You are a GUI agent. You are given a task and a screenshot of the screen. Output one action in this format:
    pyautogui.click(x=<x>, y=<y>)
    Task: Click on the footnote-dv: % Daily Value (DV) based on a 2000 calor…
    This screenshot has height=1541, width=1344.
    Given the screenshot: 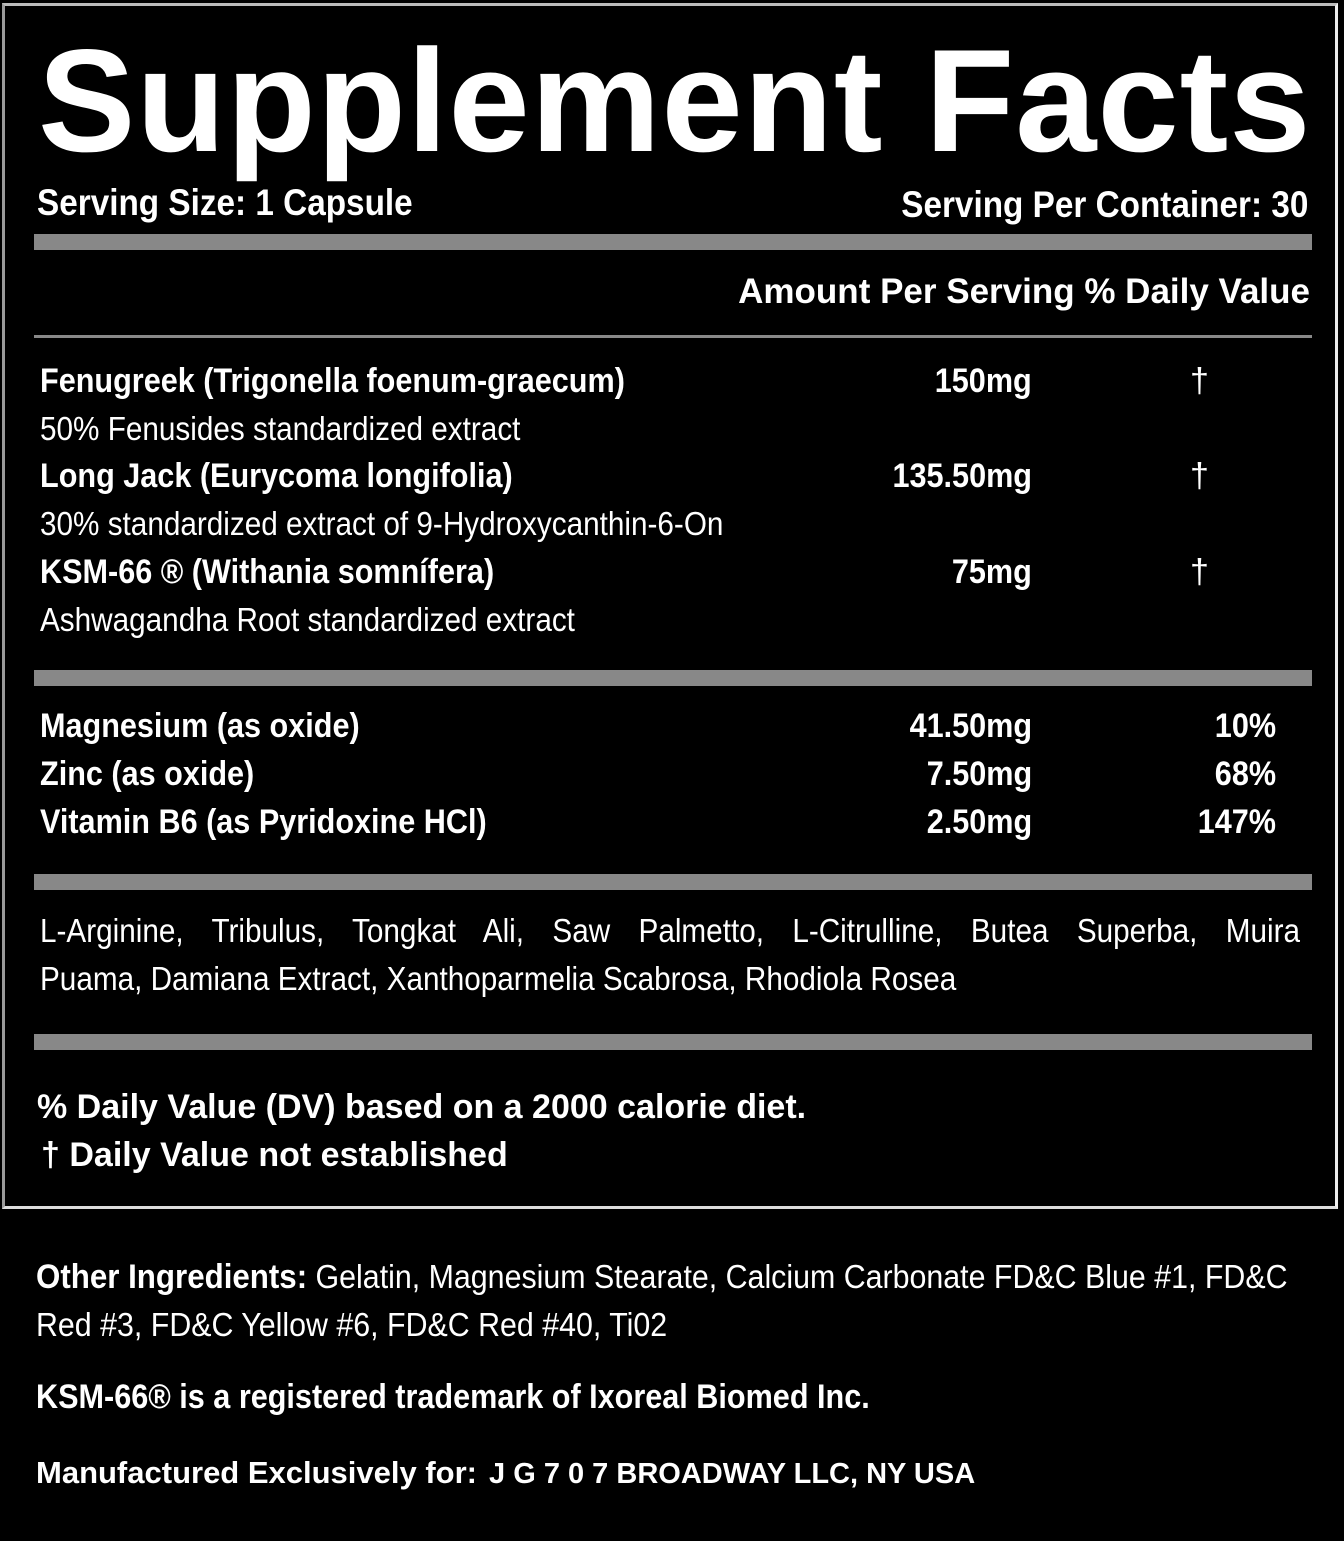 What is the action you would take?
    pyautogui.click(x=422, y=1107)
    